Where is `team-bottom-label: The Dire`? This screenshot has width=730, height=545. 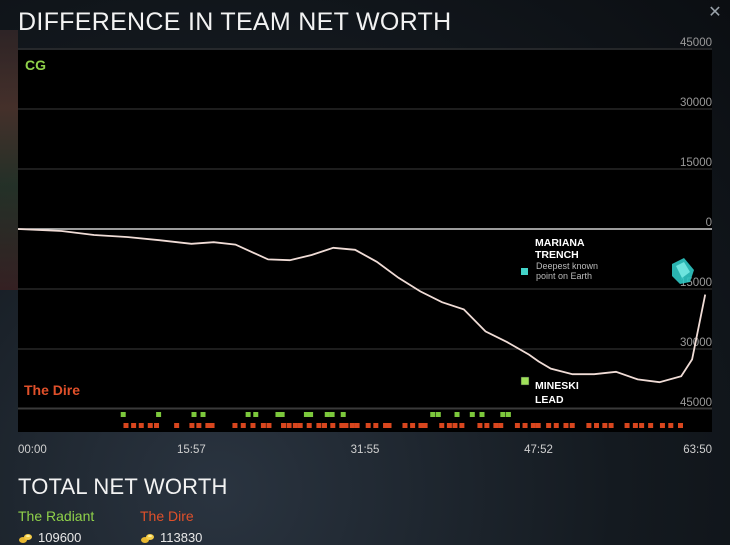 team-bottom-label: The Dire is located at coordinates (52, 390).